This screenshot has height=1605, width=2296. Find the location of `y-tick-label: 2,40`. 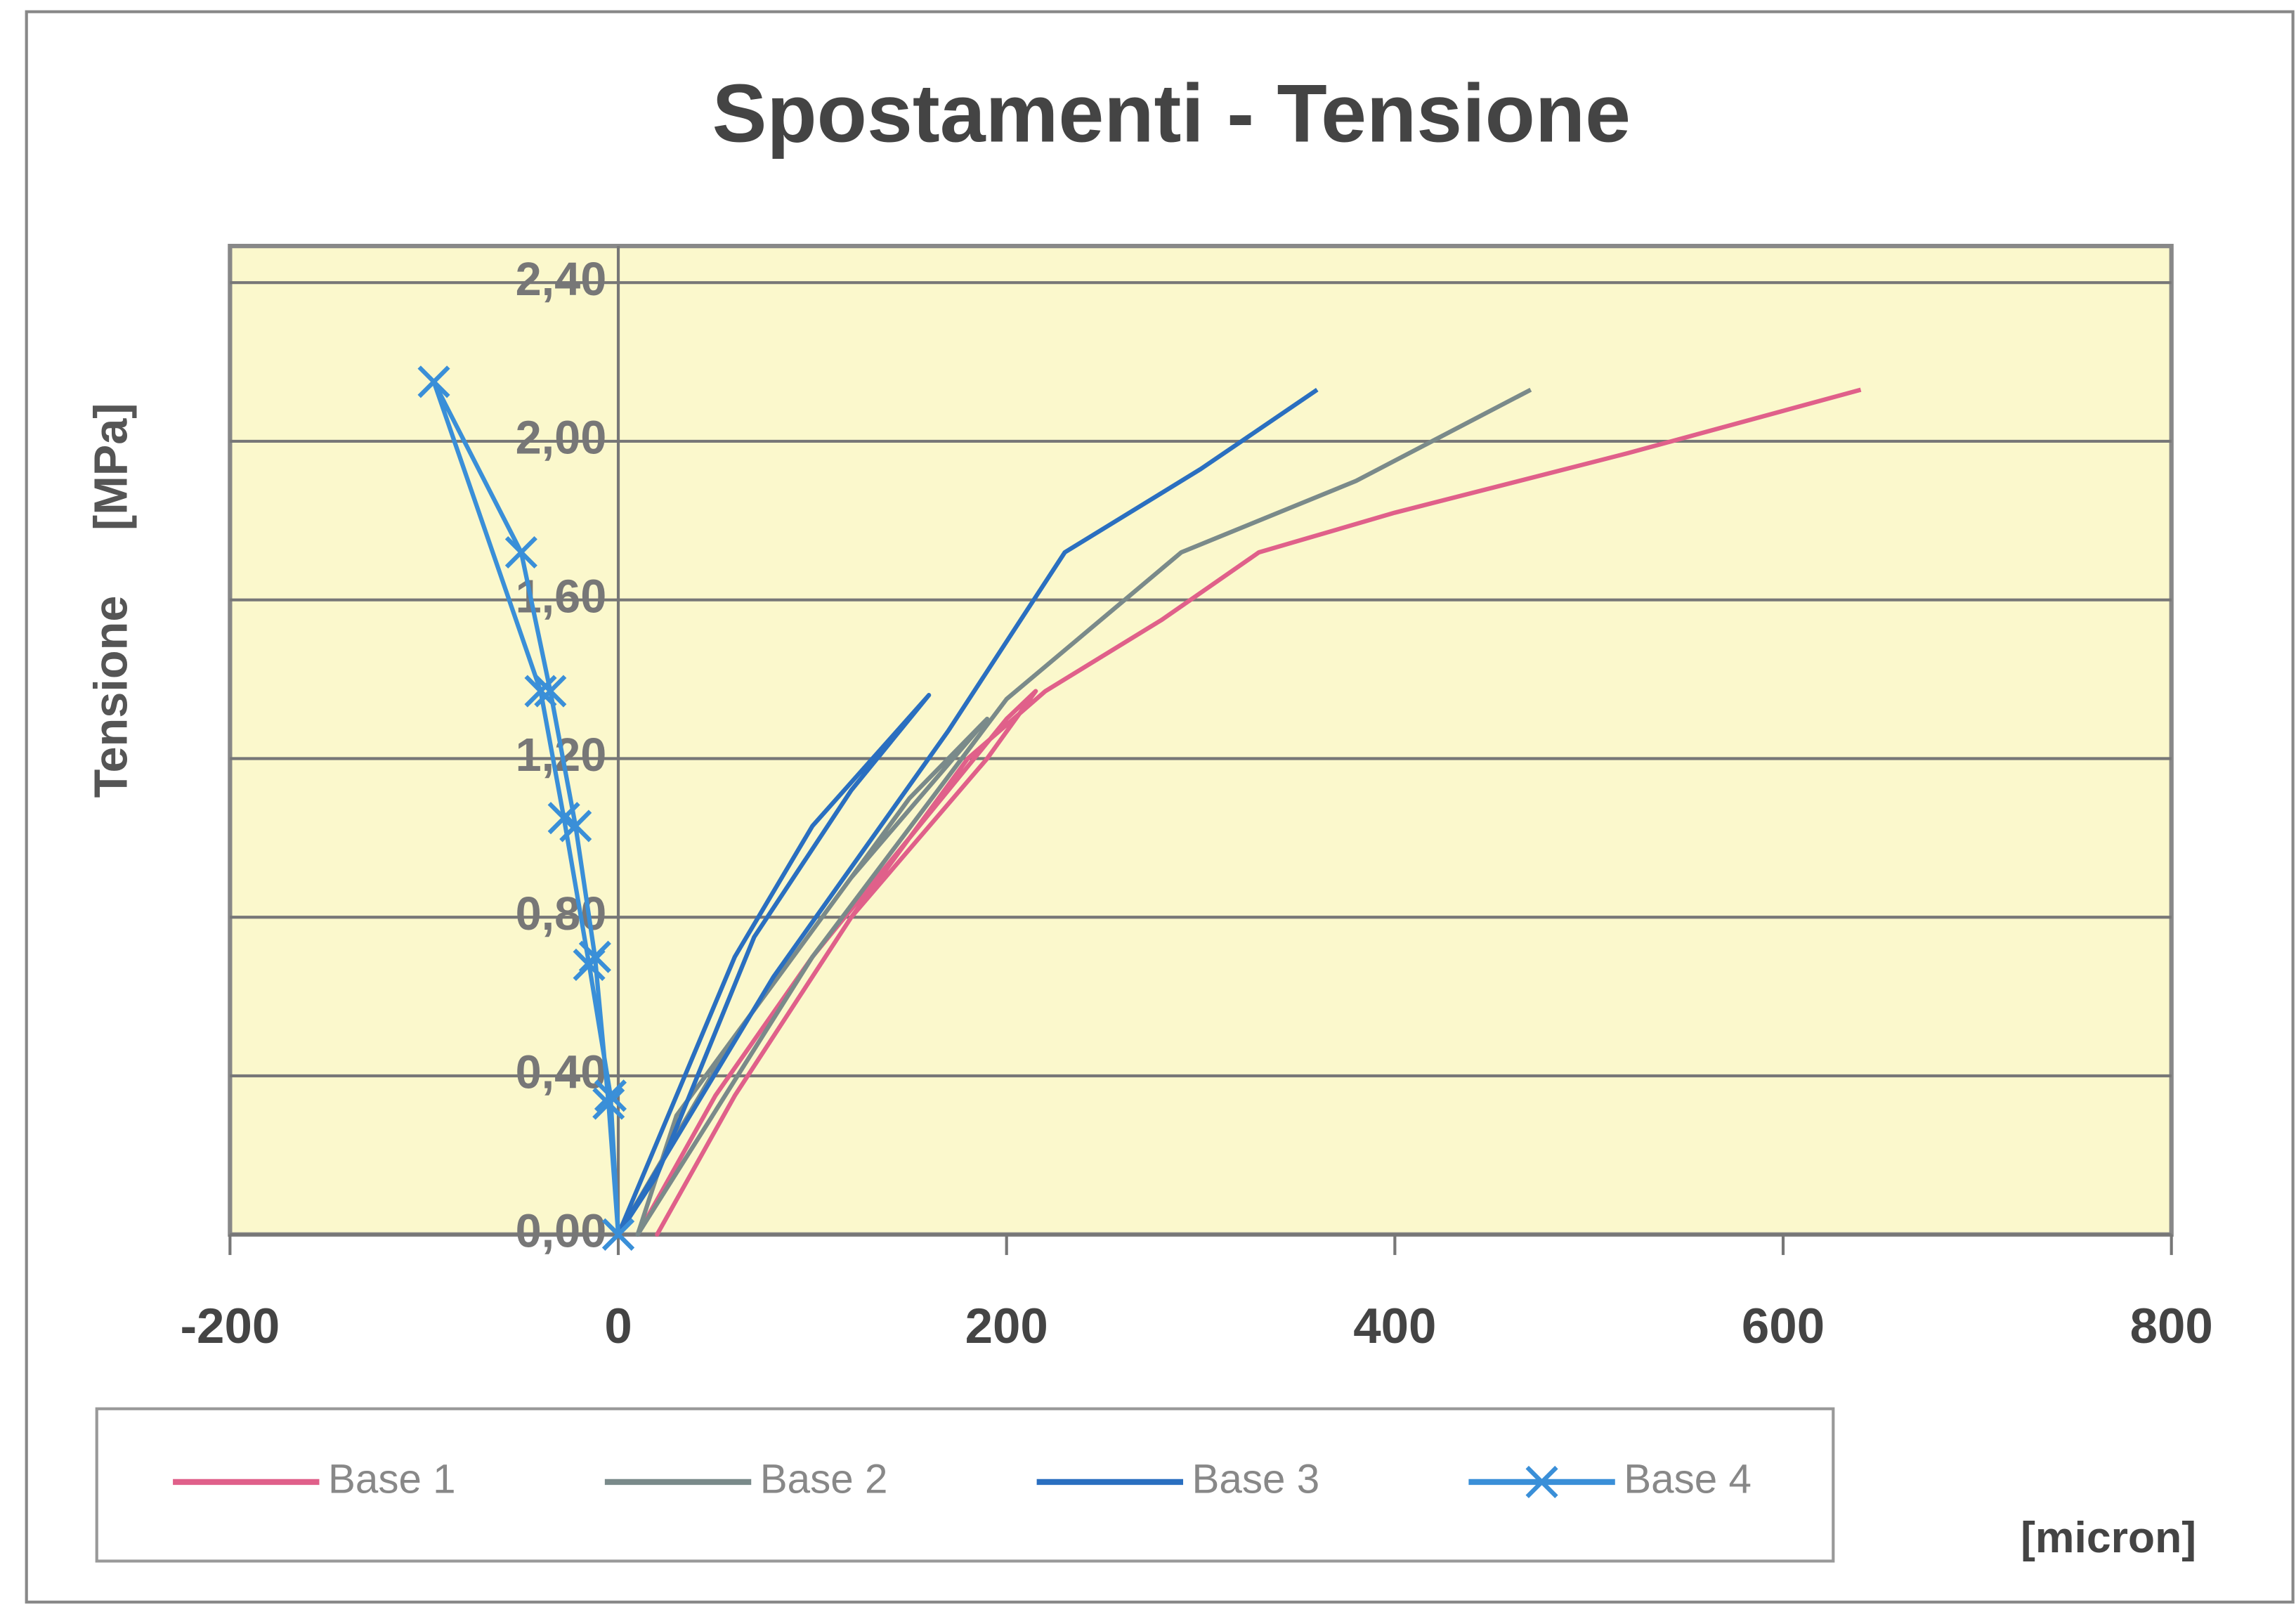

y-tick-label: 2,40 is located at coordinates (561, 280).